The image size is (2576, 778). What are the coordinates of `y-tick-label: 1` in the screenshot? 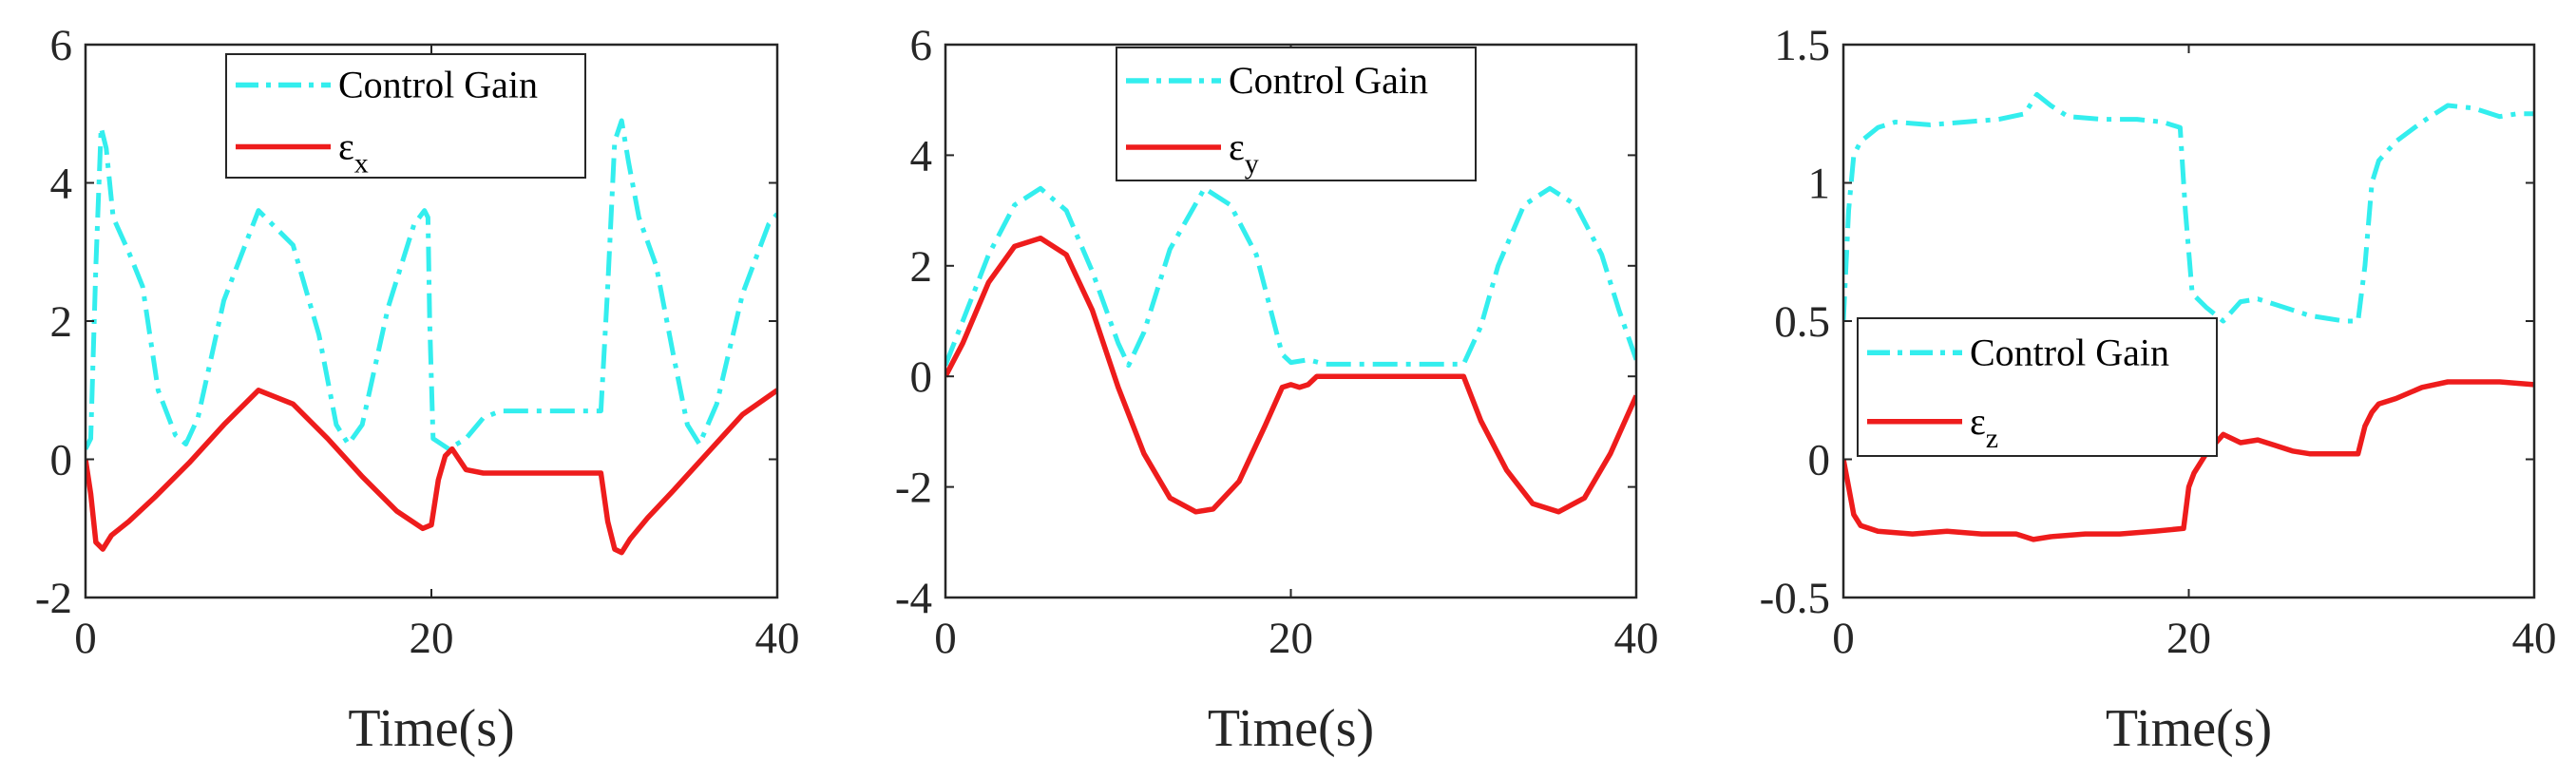 It's located at (1819, 184).